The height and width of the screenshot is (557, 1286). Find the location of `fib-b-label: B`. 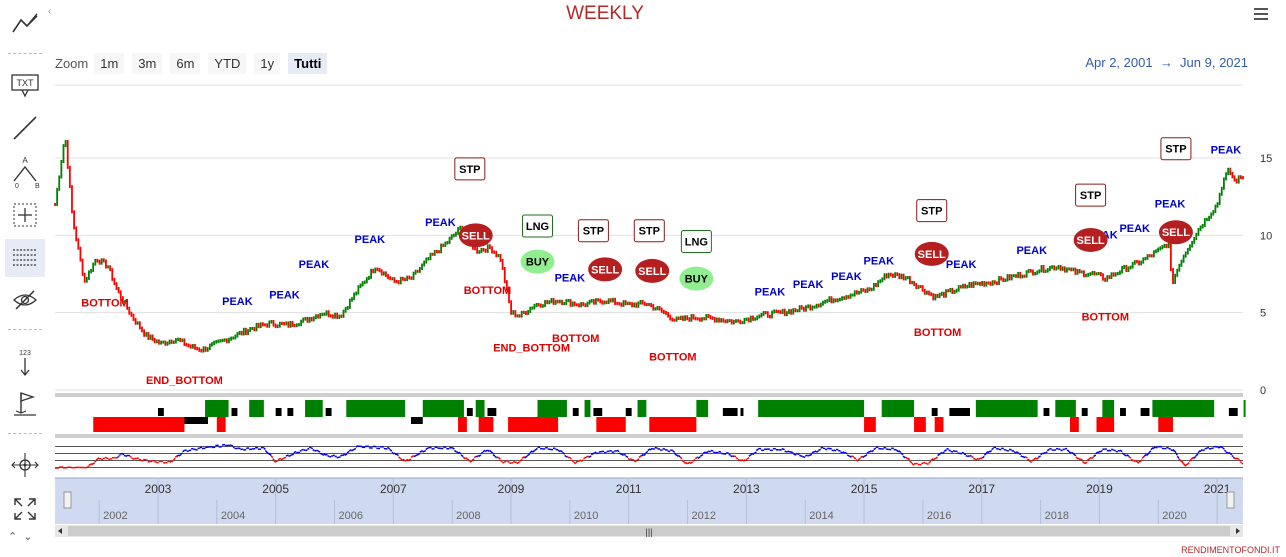

fib-b-label: B is located at coordinates (37, 186).